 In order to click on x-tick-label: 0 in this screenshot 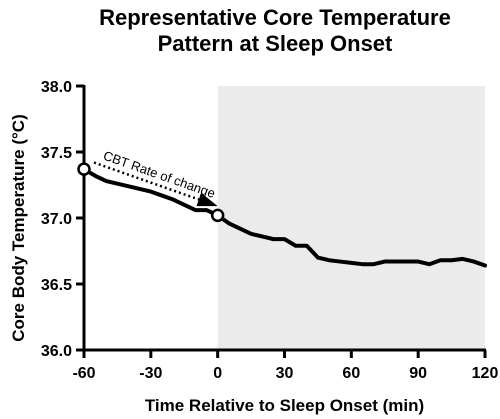, I will do `click(217, 373)`.